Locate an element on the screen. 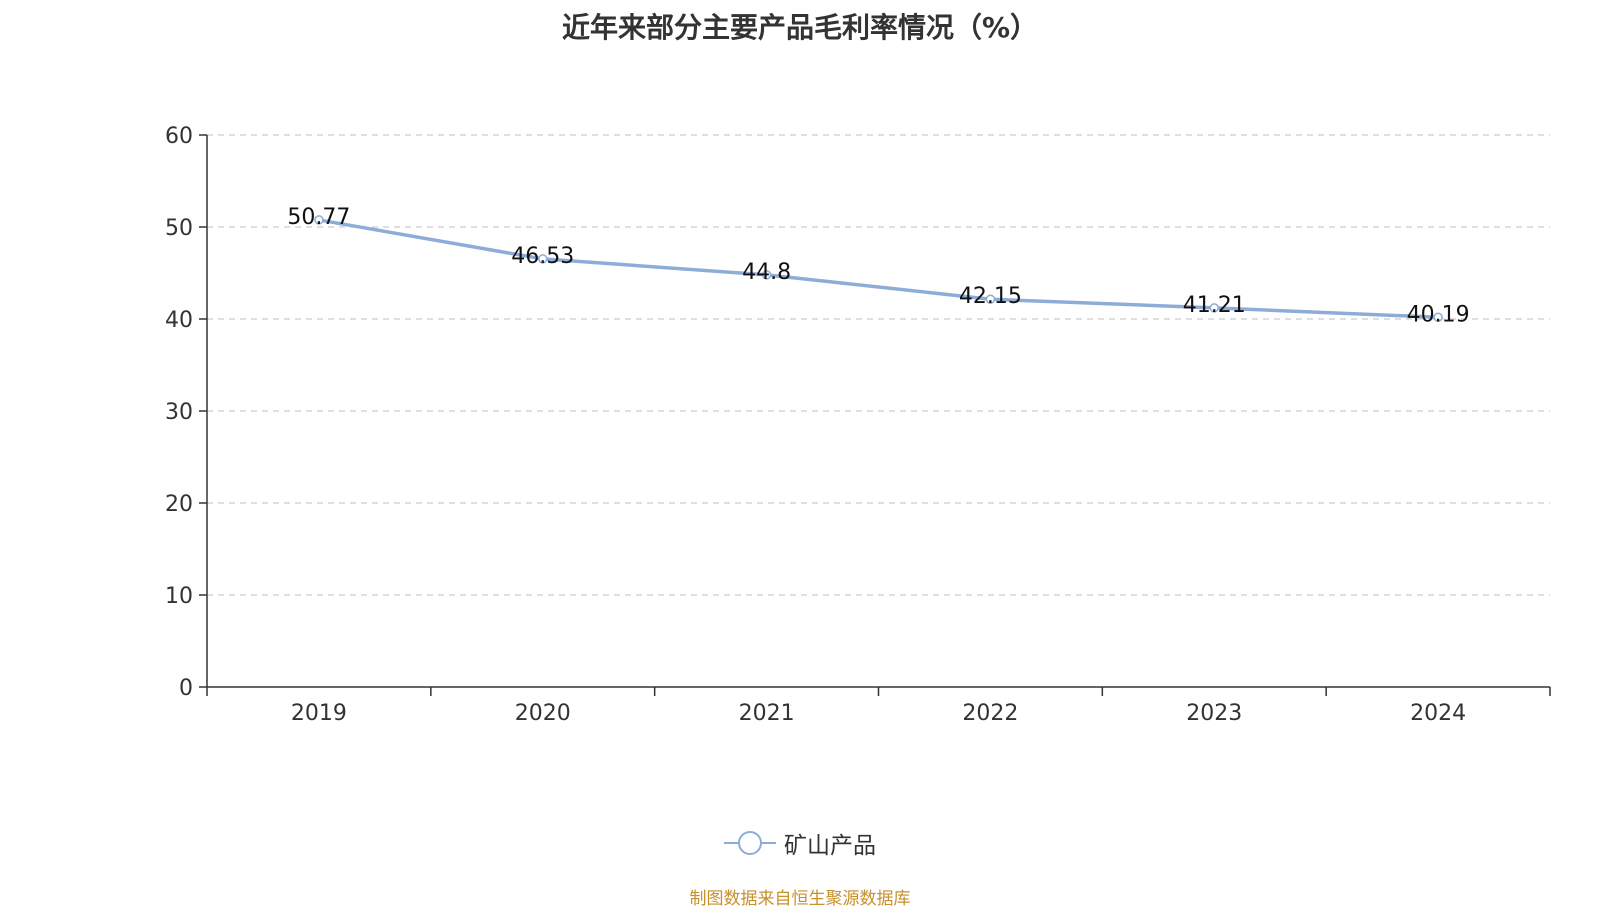 Image resolution: width=1600 pixels, height=909 pixels. x-tick-label: 2023 is located at coordinates (1214, 713).